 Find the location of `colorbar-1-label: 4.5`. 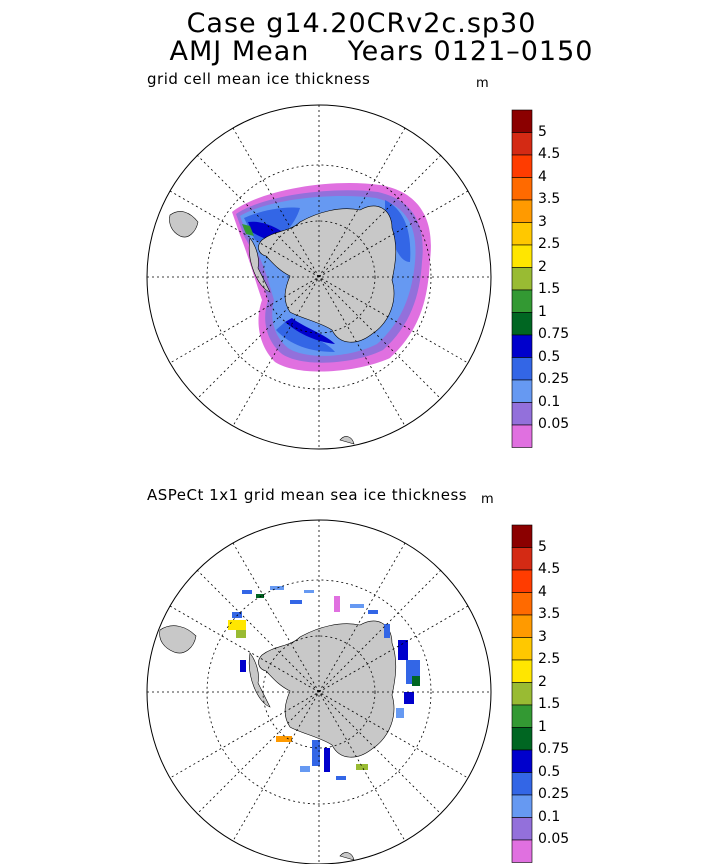

colorbar-1-label: 4.5 is located at coordinates (549, 154).